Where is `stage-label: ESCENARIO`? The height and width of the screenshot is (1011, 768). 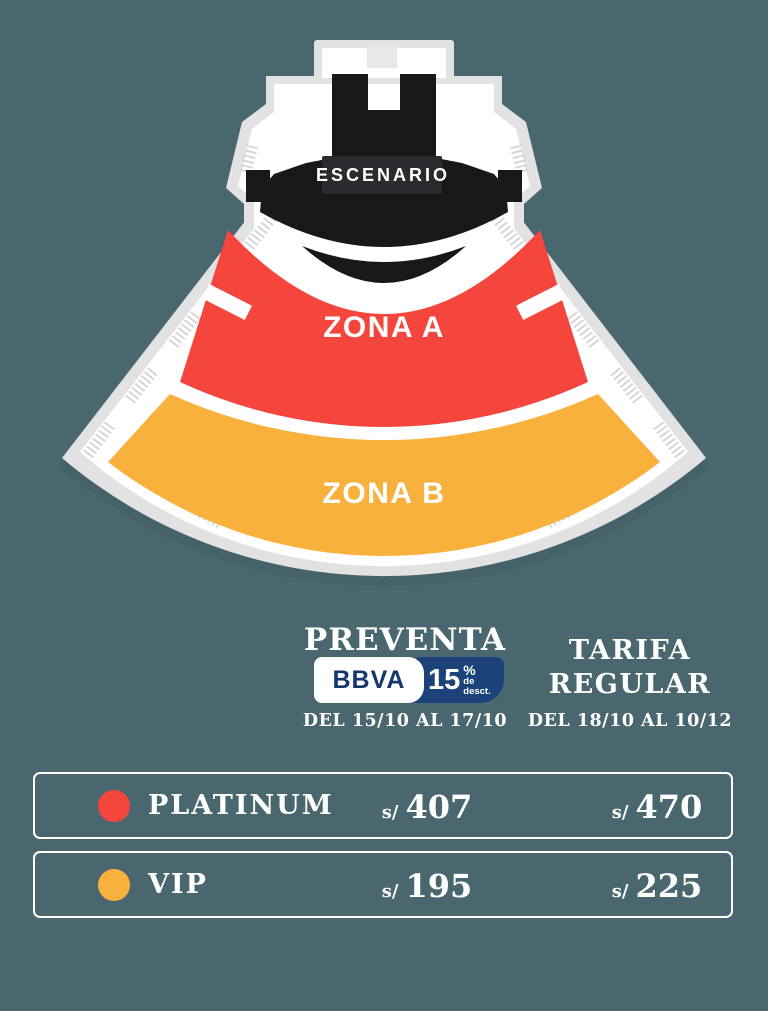
stage-label: ESCENARIO is located at coordinates (383, 175).